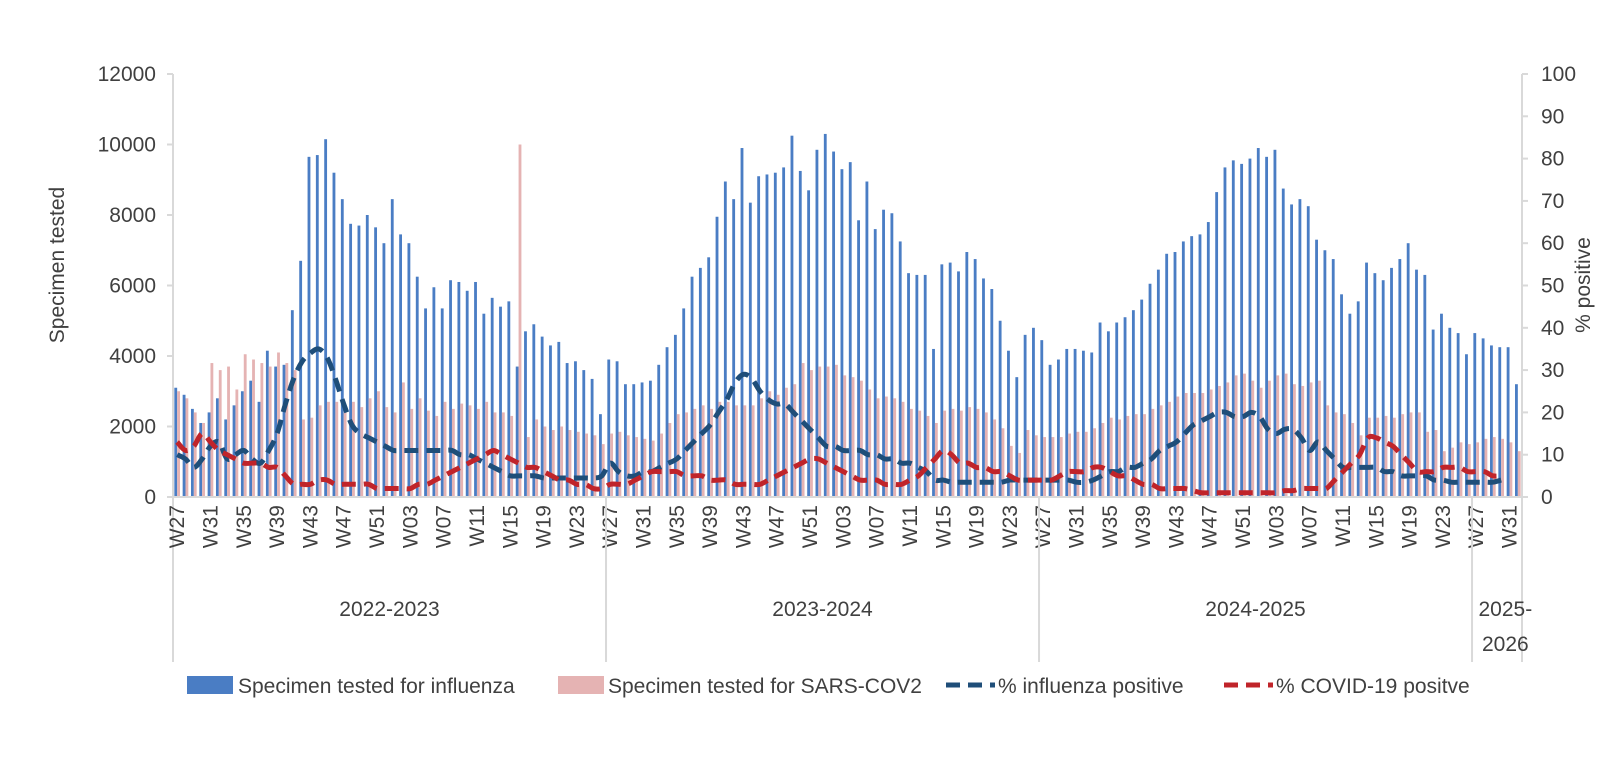  I want to click on season-label: 2022-2023, so click(389, 609).